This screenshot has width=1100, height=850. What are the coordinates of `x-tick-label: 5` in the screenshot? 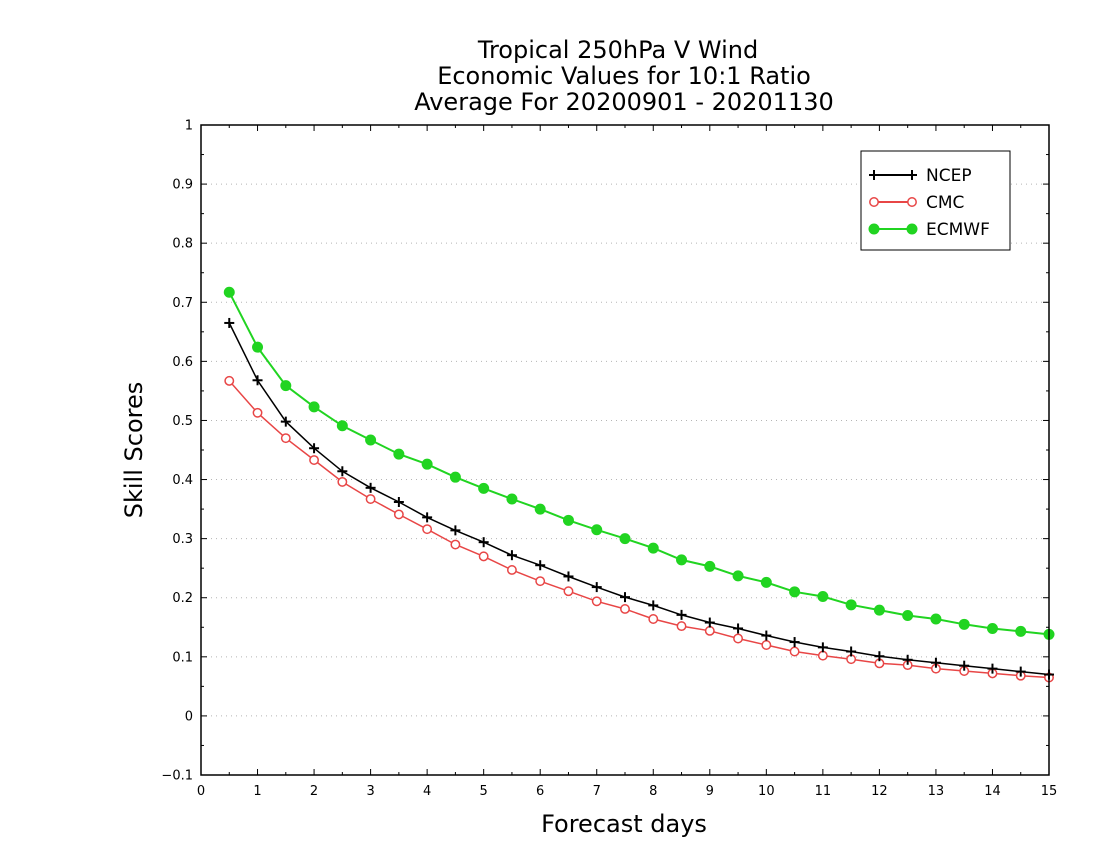 It's located at (484, 791).